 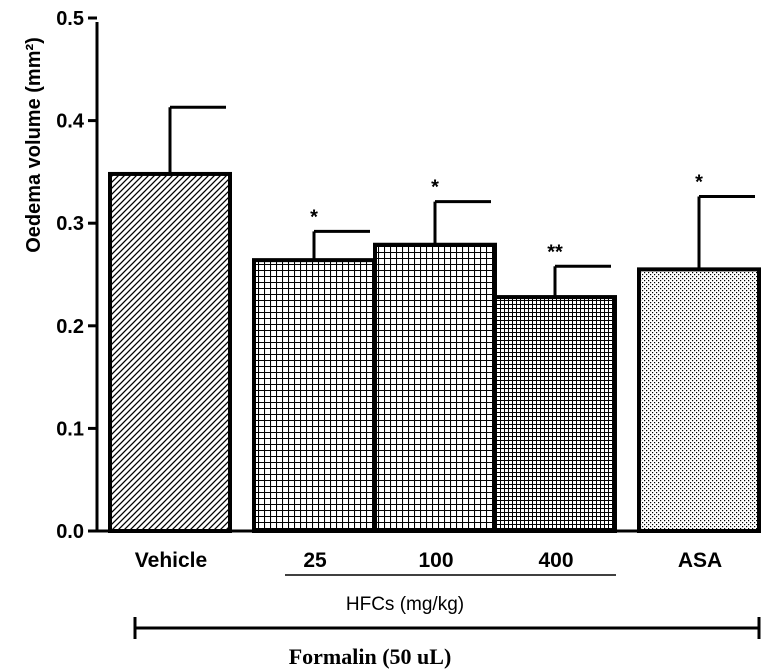 I want to click on y-axis-label: Oedema volume (mm²), so click(x=34, y=145).